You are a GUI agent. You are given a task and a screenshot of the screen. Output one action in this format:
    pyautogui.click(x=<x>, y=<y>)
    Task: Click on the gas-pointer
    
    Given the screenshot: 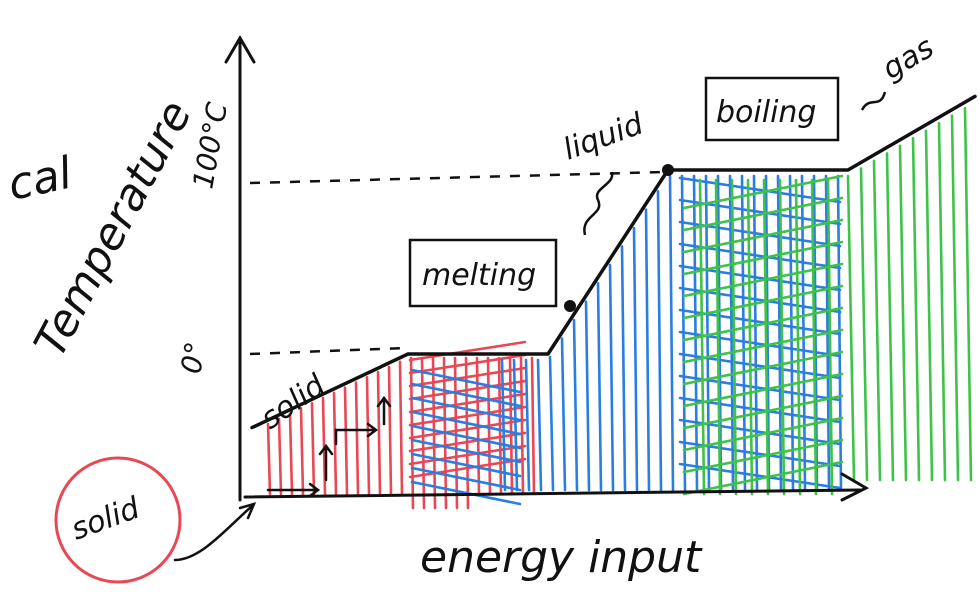 What is the action you would take?
    pyautogui.click(x=873, y=101)
    